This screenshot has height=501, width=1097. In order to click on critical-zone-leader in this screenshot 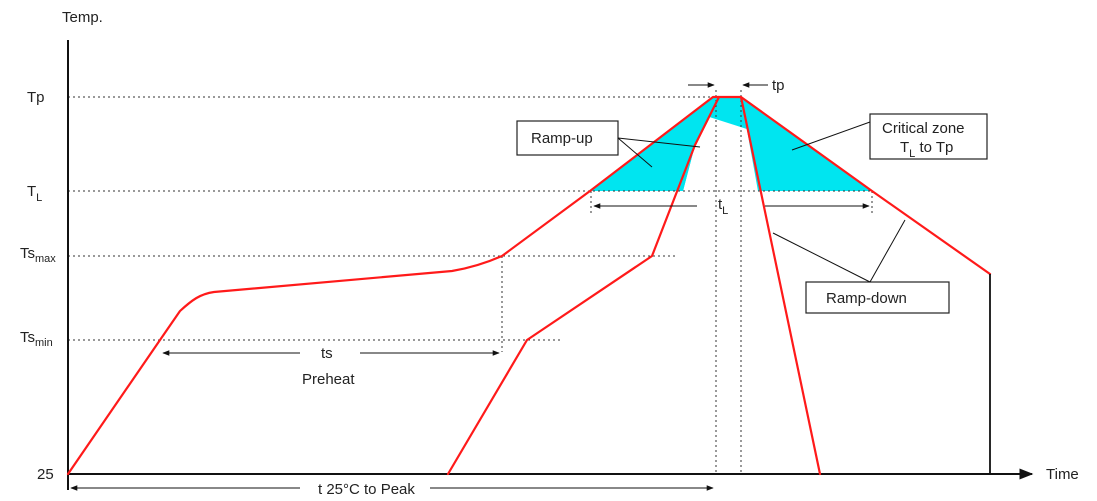, I will do `click(831, 136)`.